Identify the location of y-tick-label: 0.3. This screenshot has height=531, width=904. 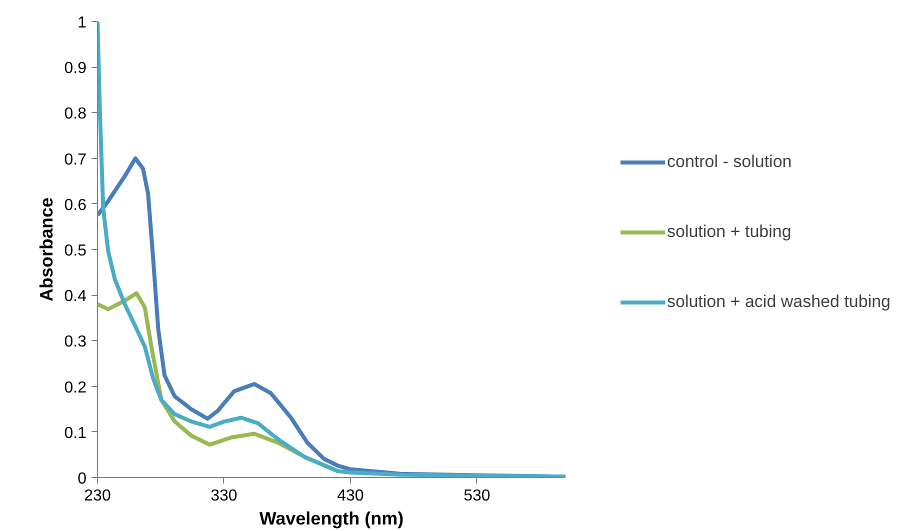
(75, 342).